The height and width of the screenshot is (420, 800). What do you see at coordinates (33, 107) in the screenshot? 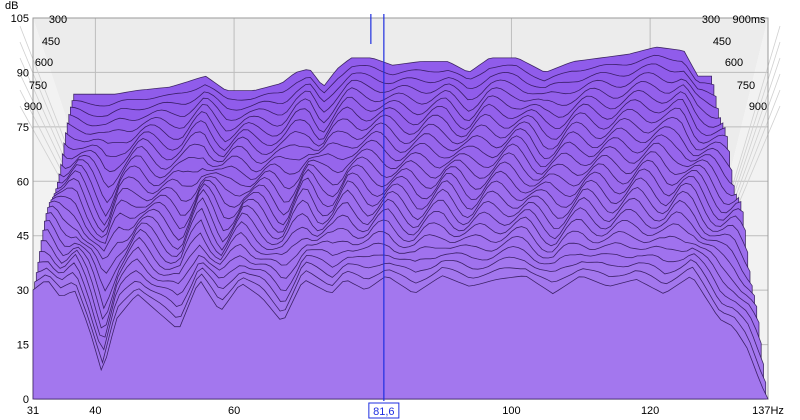
I see `time-tick-left: 900` at bounding box center [33, 107].